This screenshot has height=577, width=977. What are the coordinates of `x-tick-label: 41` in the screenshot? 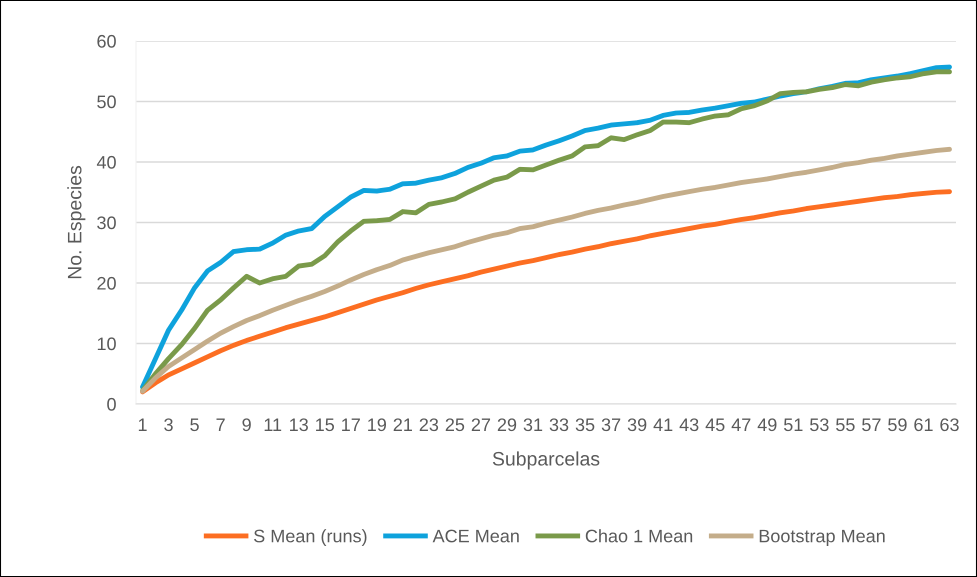 It's located at (663, 424).